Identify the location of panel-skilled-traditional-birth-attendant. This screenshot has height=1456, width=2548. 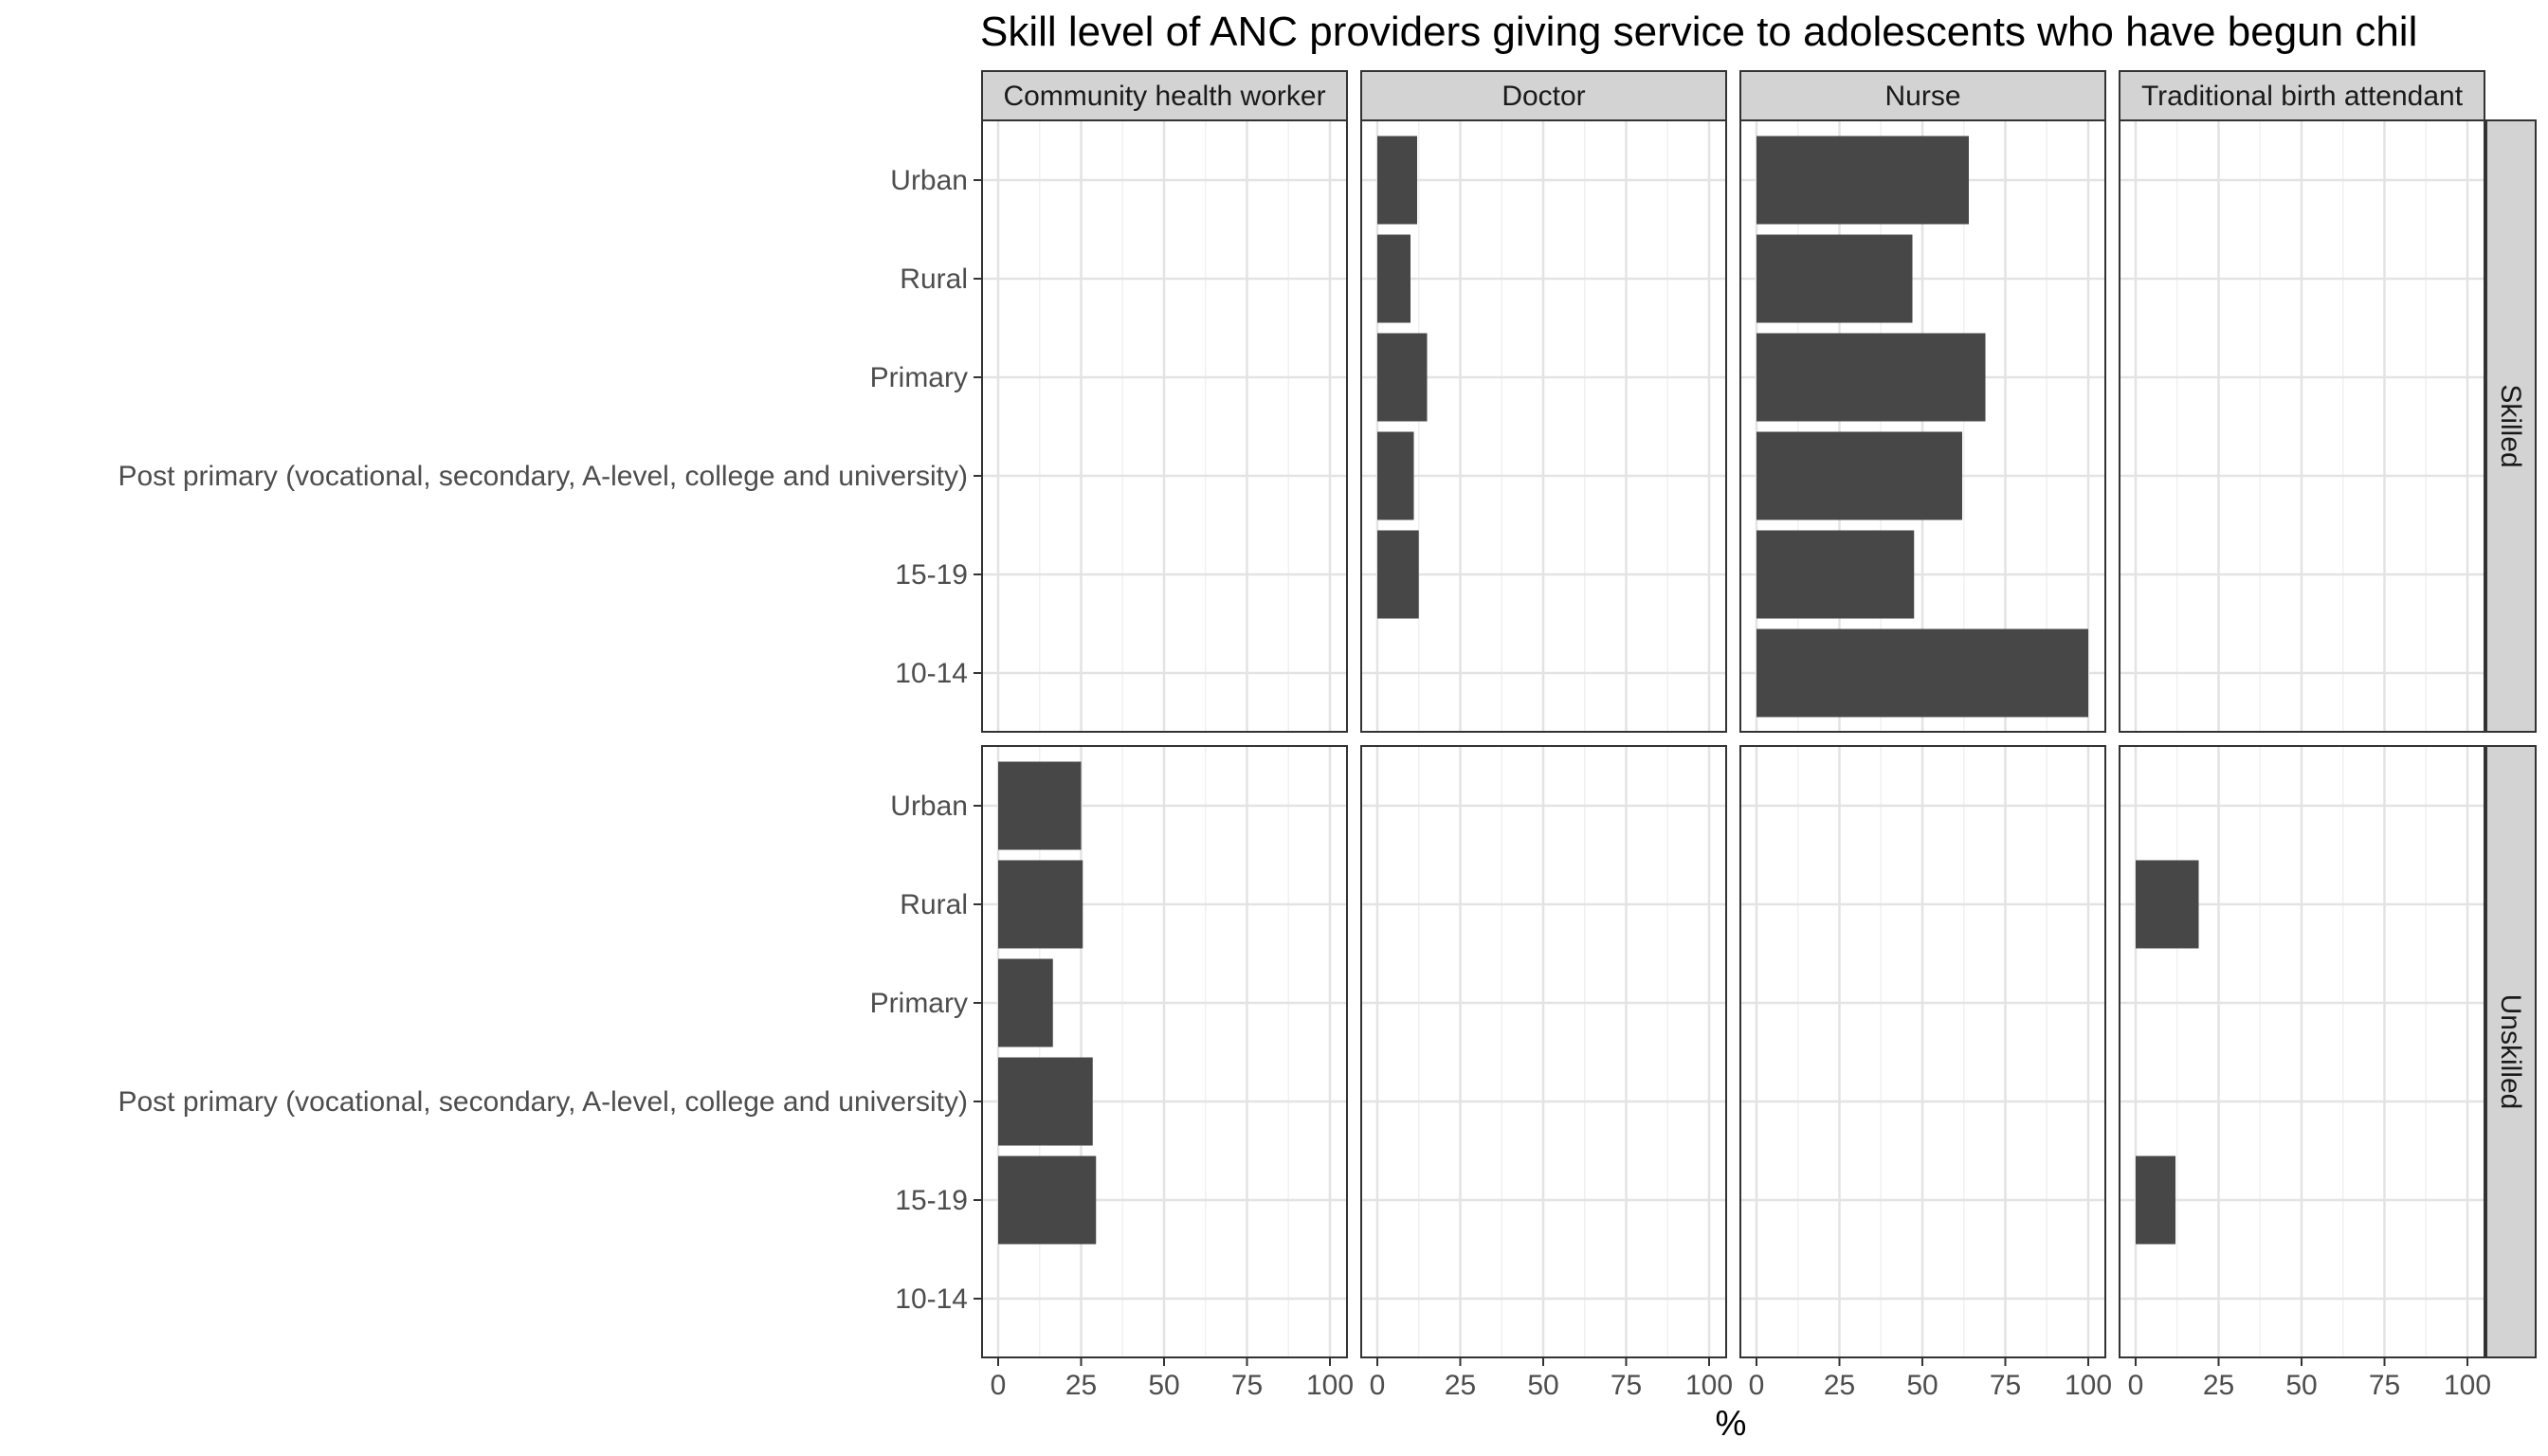
(2302, 426).